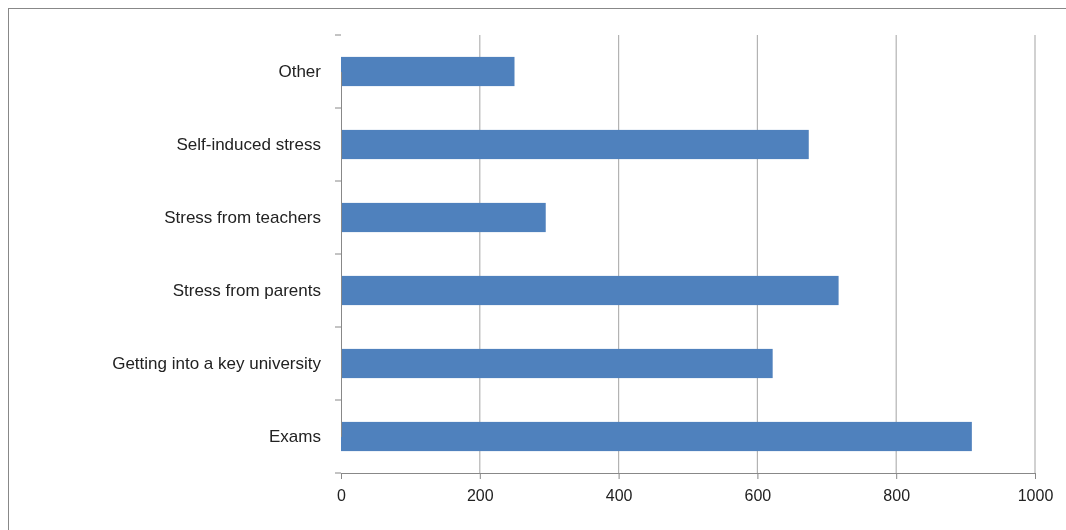  What do you see at coordinates (295, 437) in the screenshot?
I see `y-tick-label: Exams` at bounding box center [295, 437].